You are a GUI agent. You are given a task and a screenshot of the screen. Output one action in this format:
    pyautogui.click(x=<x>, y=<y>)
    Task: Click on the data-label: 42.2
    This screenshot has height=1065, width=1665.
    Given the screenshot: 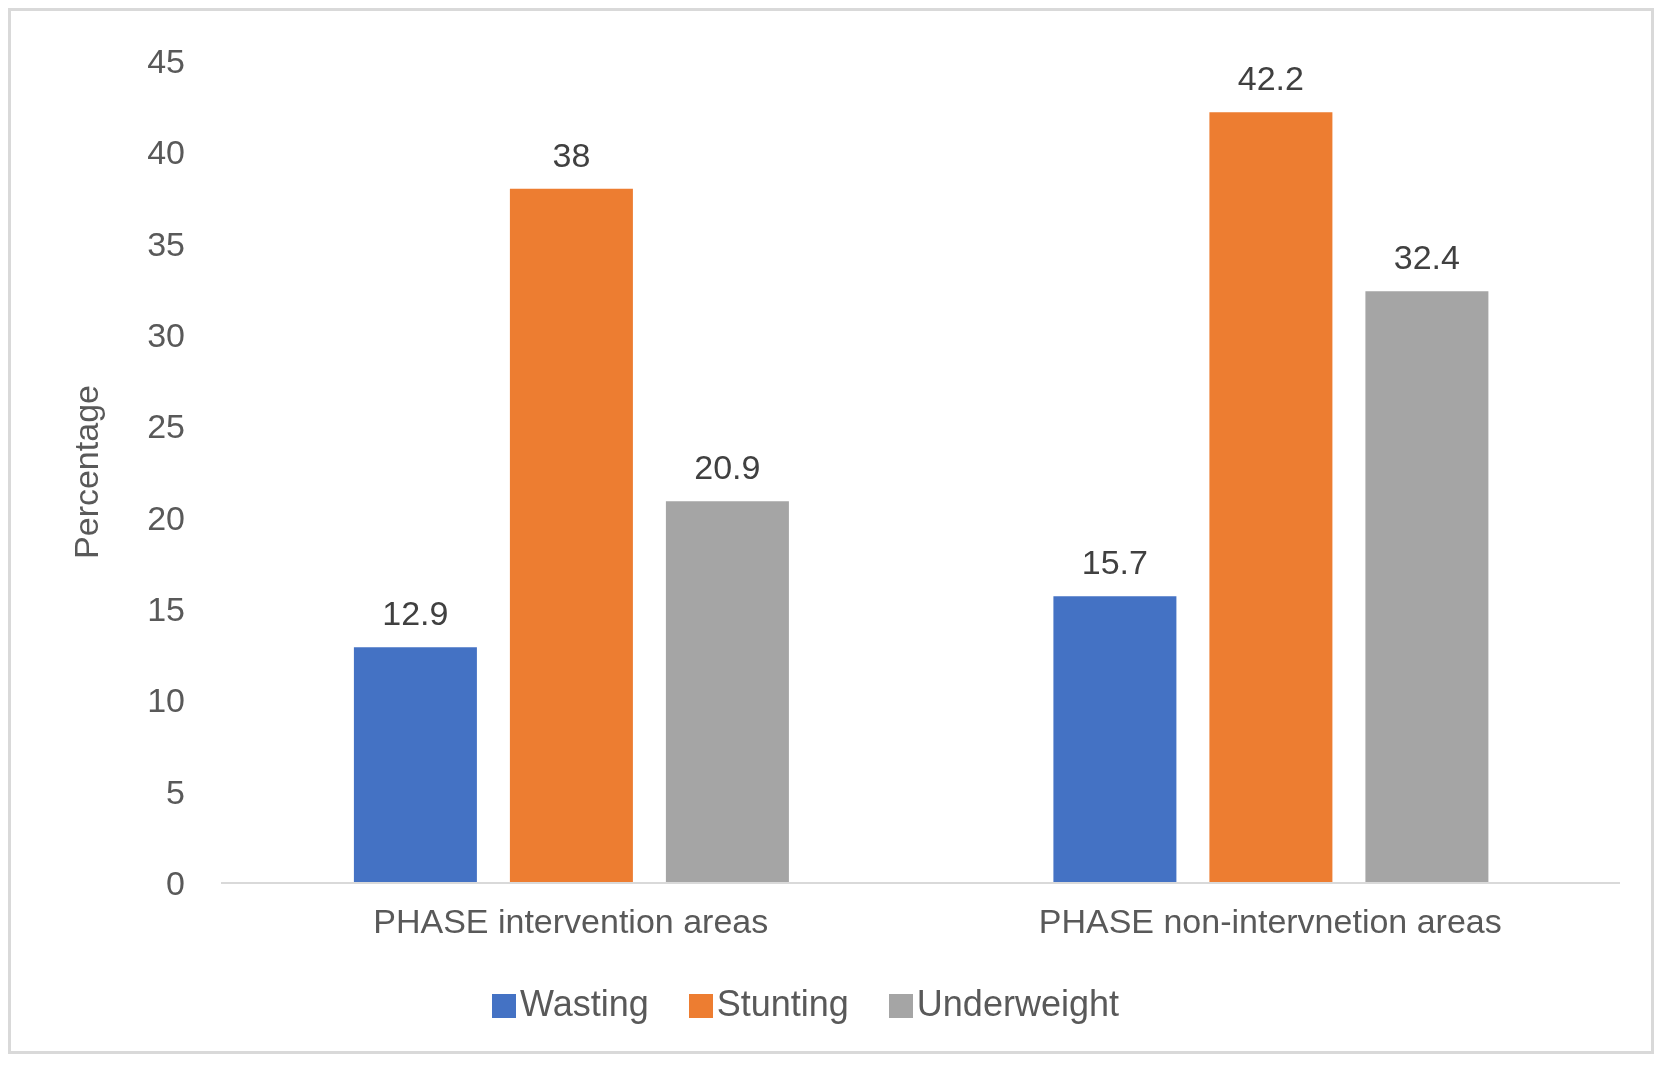 What is the action you would take?
    pyautogui.click(x=1270, y=78)
    